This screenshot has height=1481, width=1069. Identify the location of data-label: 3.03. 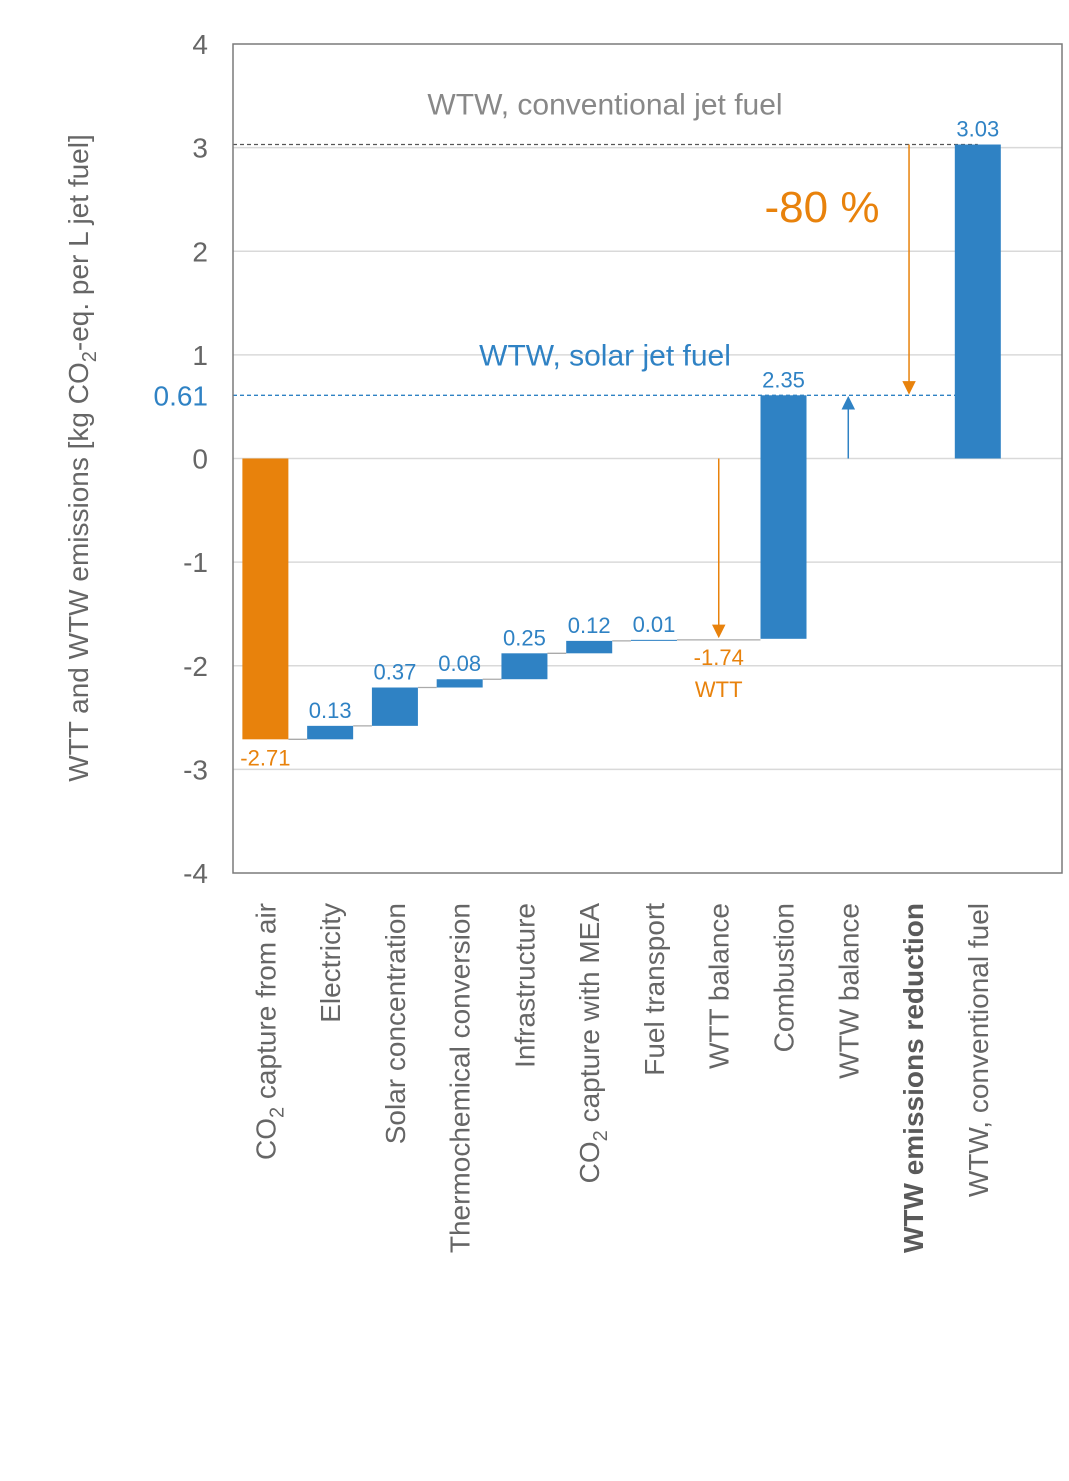
(977, 129).